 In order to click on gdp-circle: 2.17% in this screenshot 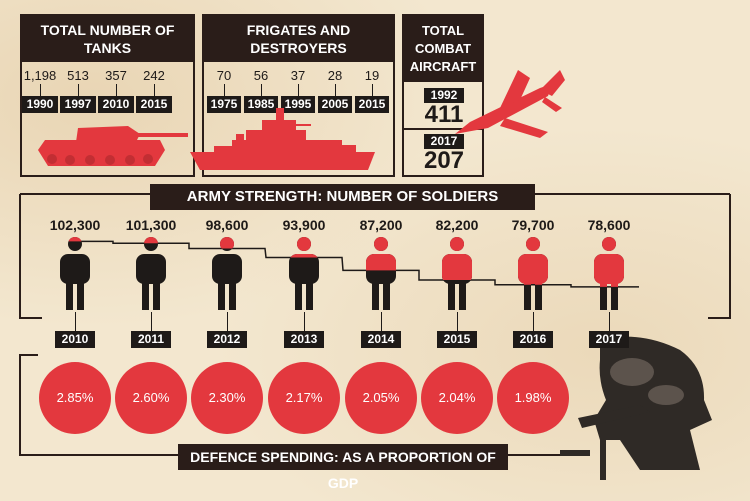, I will do `click(304, 398)`.